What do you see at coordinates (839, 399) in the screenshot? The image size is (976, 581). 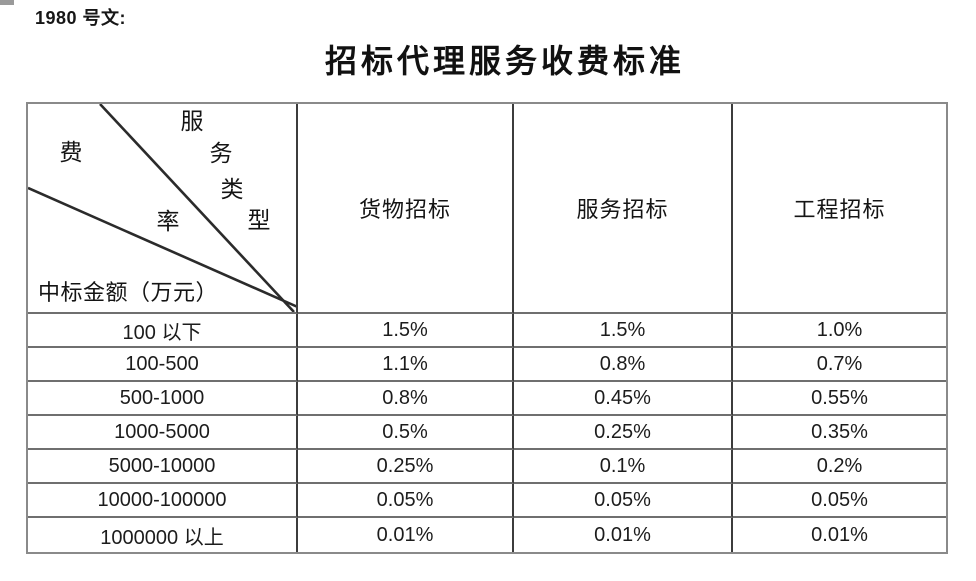 I see `rate-value: 0.55%` at bounding box center [839, 399].